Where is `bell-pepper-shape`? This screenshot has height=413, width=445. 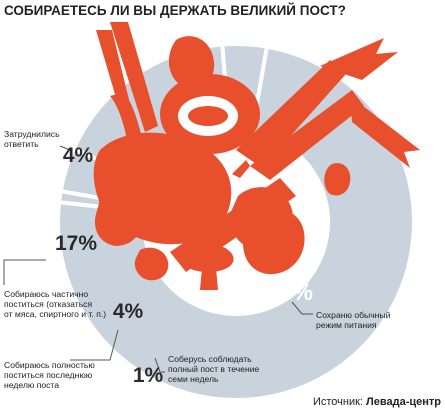
bell-pepper-shape is located at coordinates (274, 241).